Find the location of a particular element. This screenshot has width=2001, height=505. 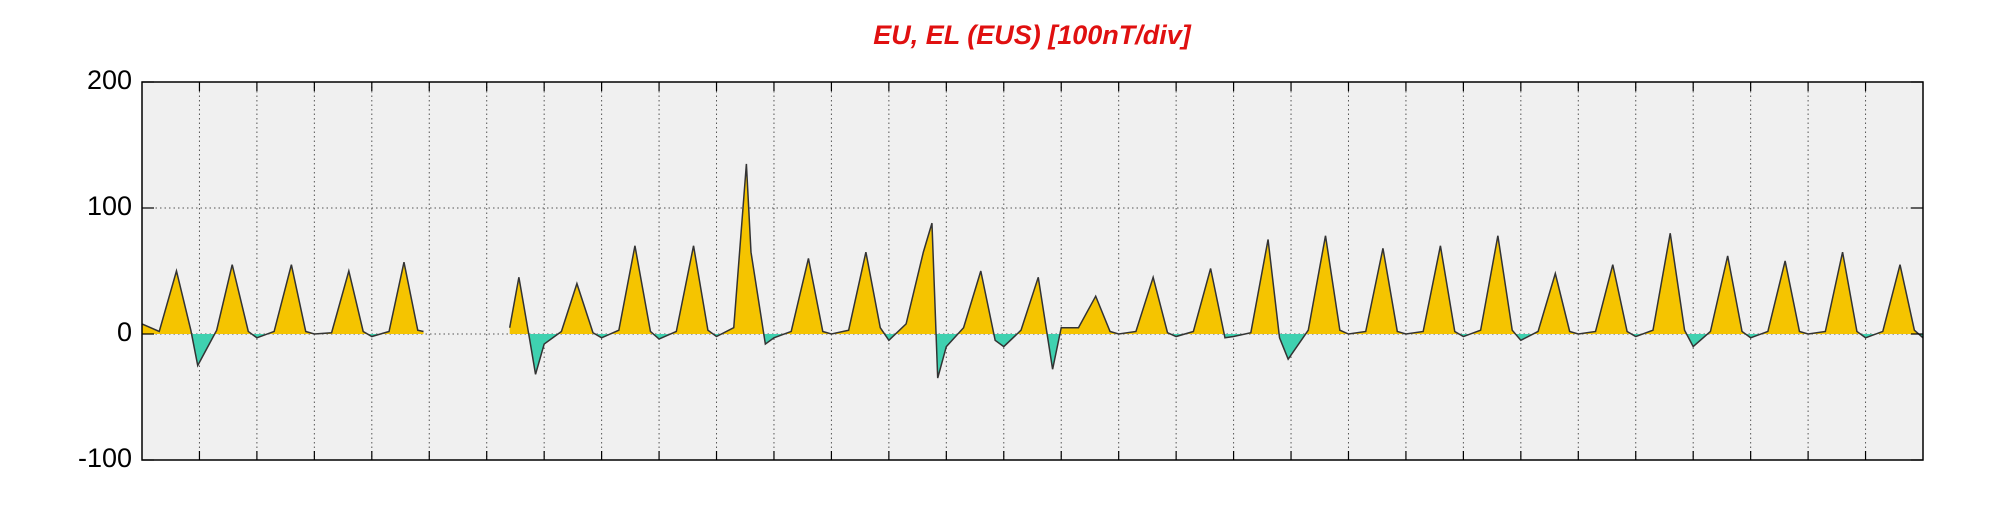

y-tick-label: 100 is located at coordinates (109, 206).